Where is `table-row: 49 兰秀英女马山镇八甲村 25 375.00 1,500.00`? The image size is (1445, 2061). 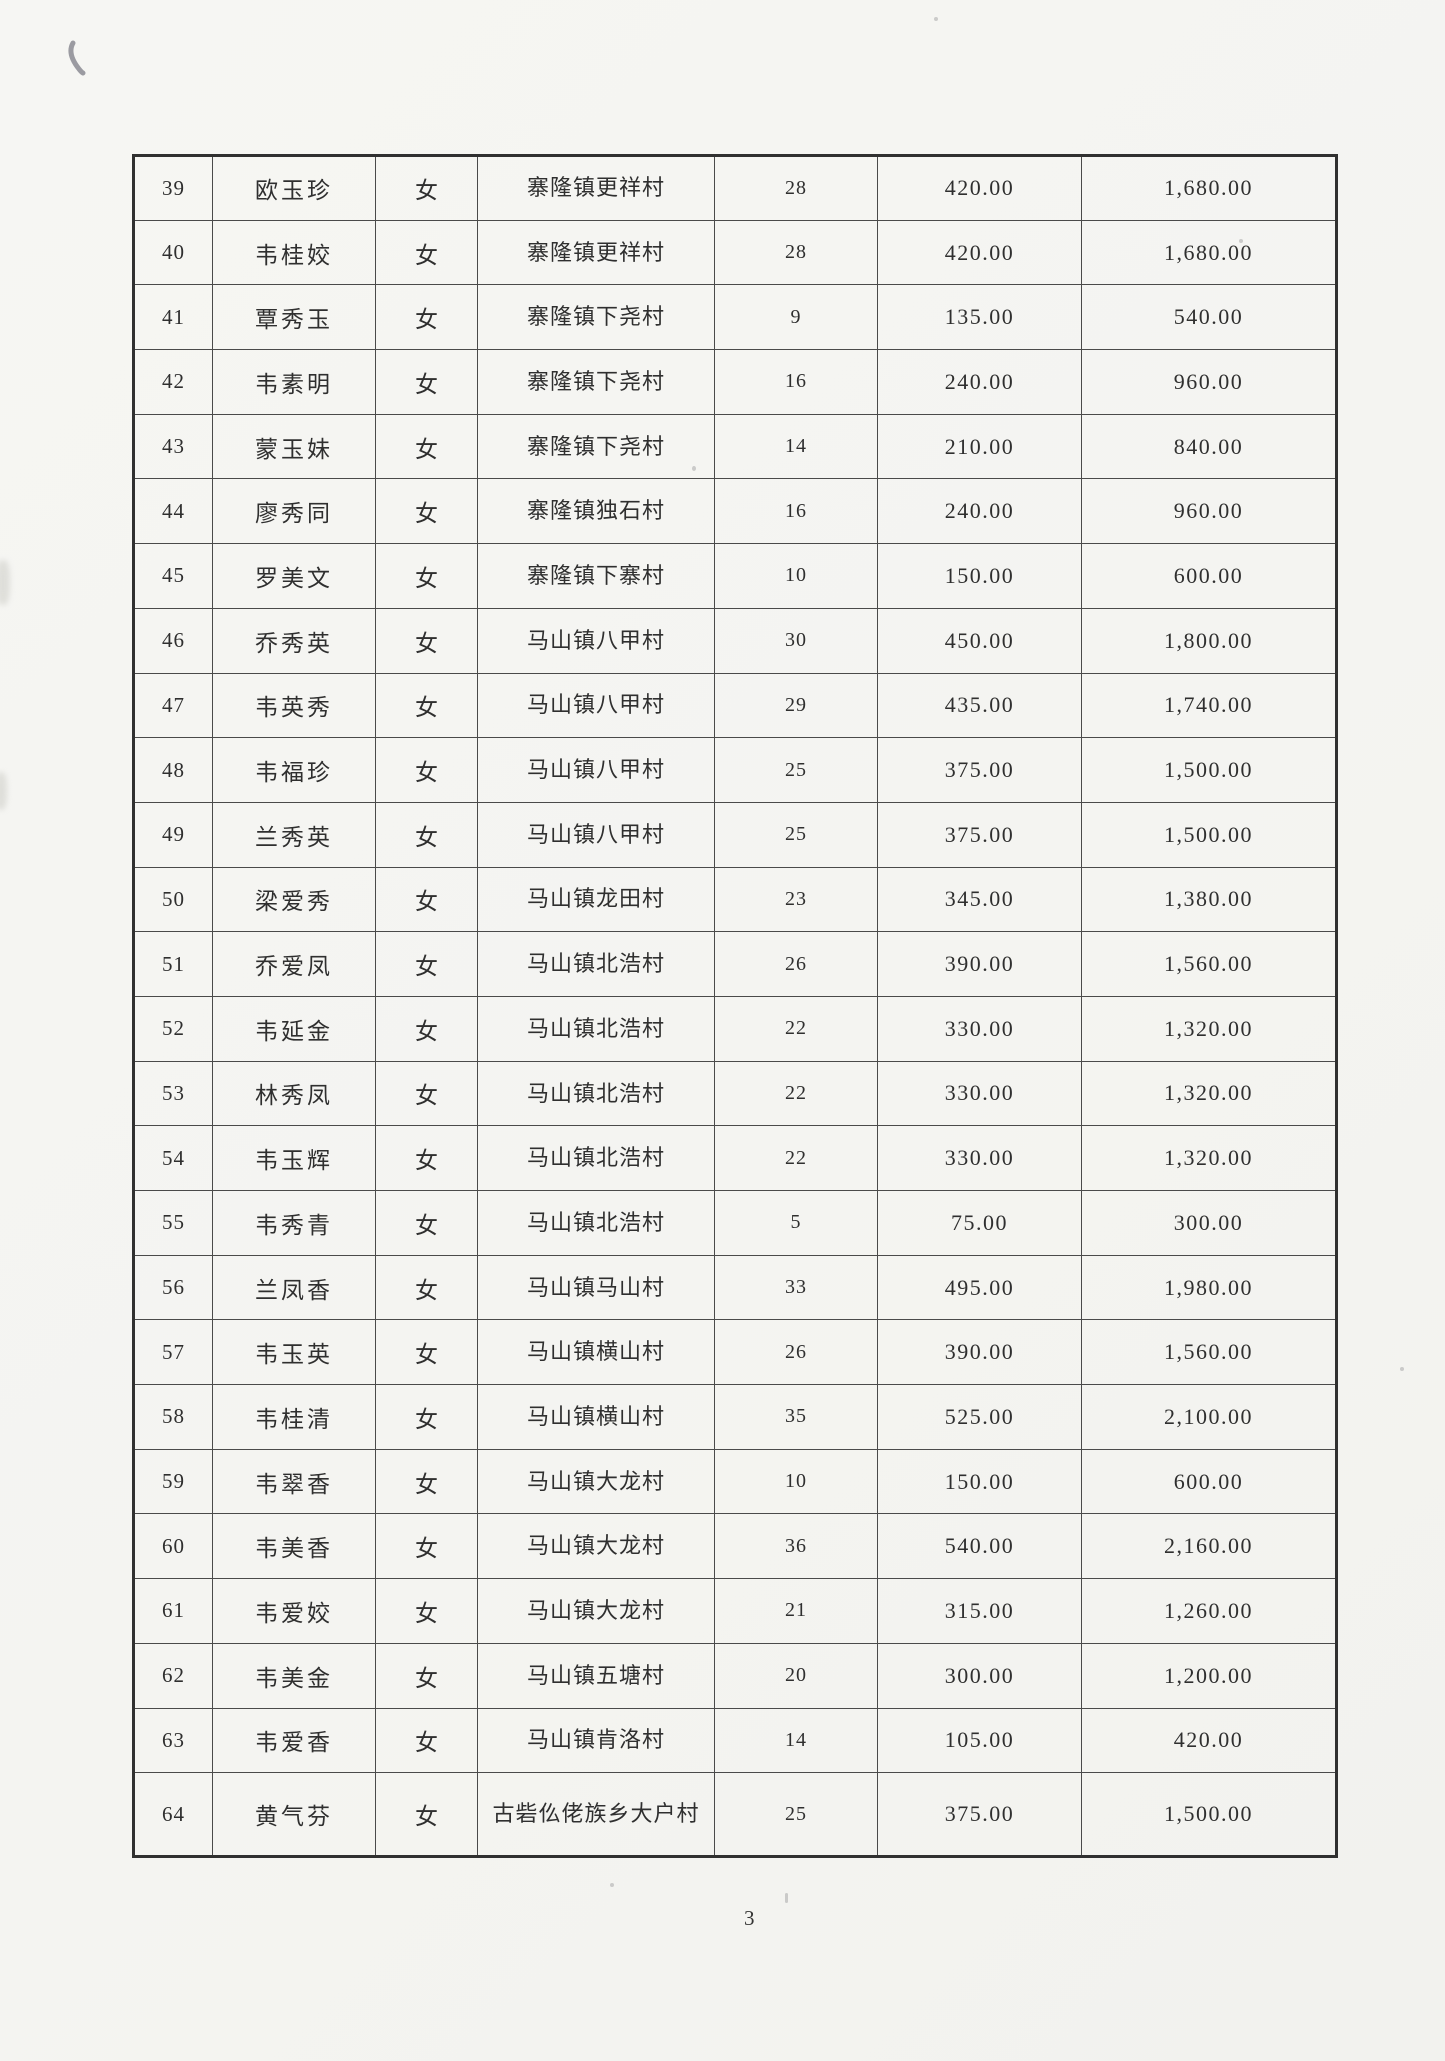 table-row: 49 兰秀英女马山镇八甲村 25 375.00 1,500.00 is located at coordinates (735, 834).